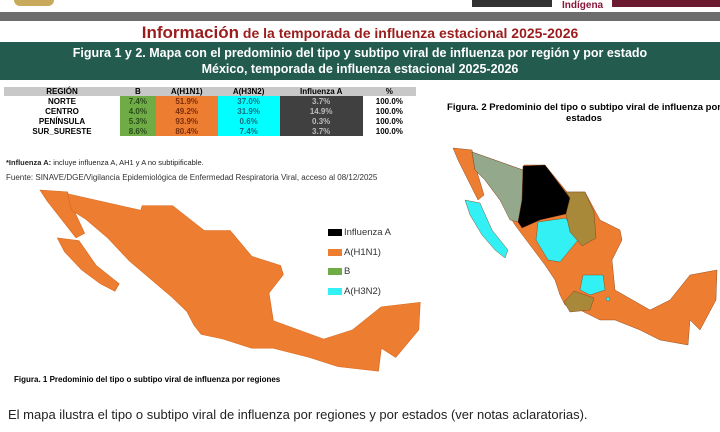 Image resolution: width=720 pixels, height=432 pixels. Describe the element at coordinates (486, 229) in the screenshot. I see `state-baja-california-sur` at that location.